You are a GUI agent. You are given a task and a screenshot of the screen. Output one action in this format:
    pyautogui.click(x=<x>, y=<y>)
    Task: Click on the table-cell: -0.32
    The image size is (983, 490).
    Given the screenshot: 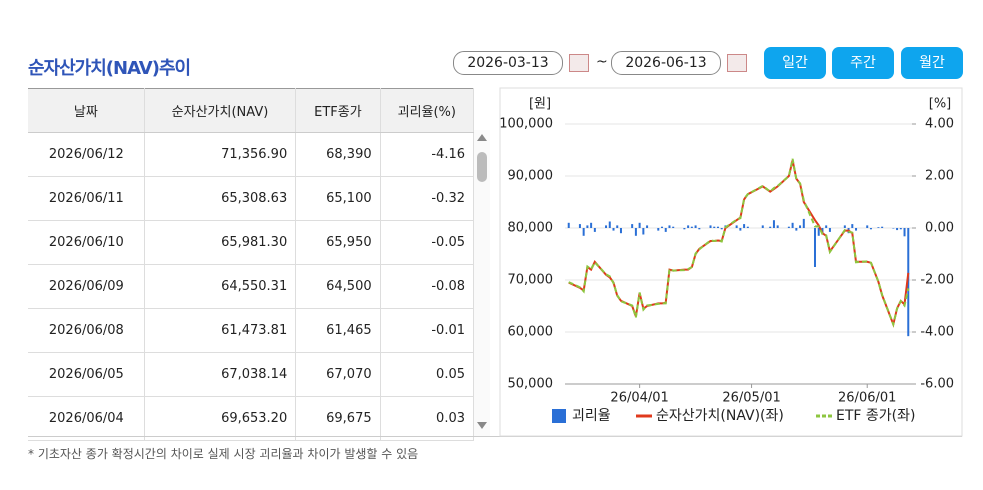 What is the action you would take?
    pyautogui.click(x=427, y=198)
    